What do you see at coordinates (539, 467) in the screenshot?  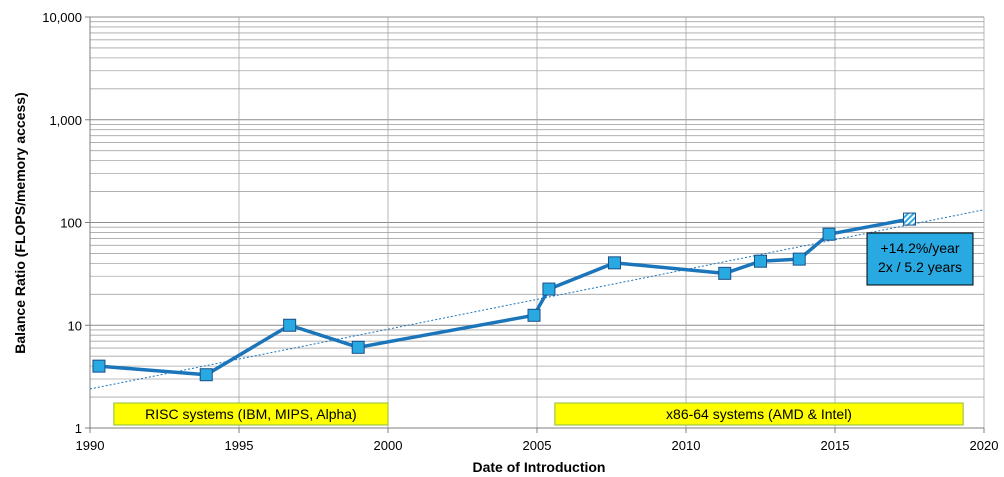 I see `x-axis-title: Date of Introduction` at bounding box center [539, 467].